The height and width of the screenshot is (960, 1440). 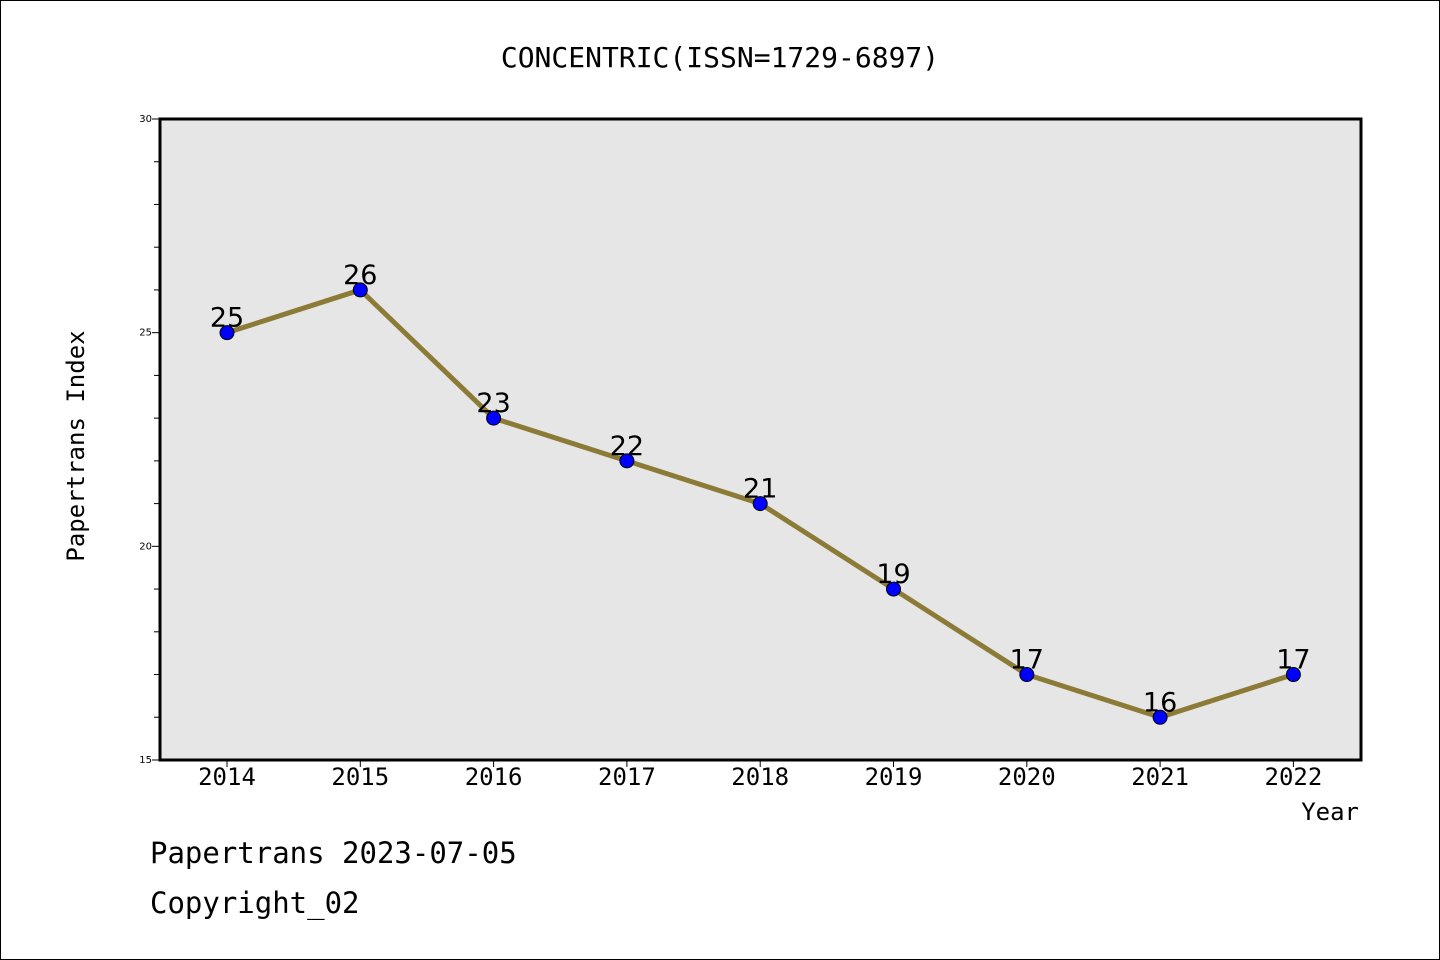 What do you see at coordinates (227, 318) in the screenshot?
I see `data-label: 25` at bounding box center [227, 318].